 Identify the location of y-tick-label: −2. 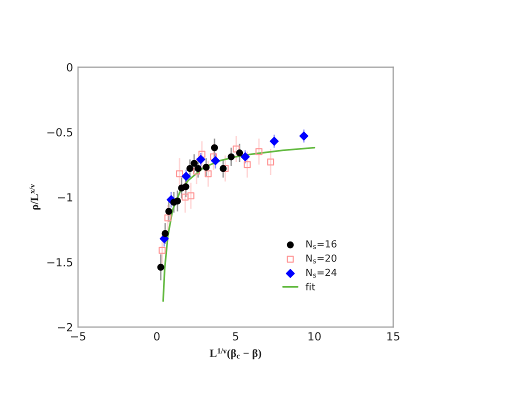
(65, 327).